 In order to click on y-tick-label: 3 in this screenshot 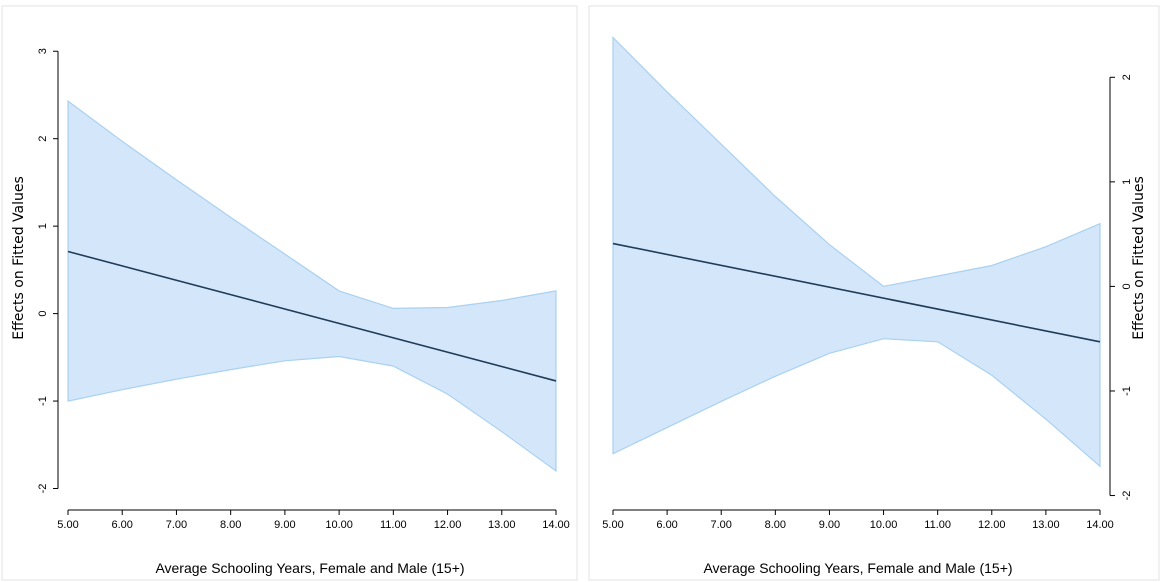, I will do `click(43, 51)`.